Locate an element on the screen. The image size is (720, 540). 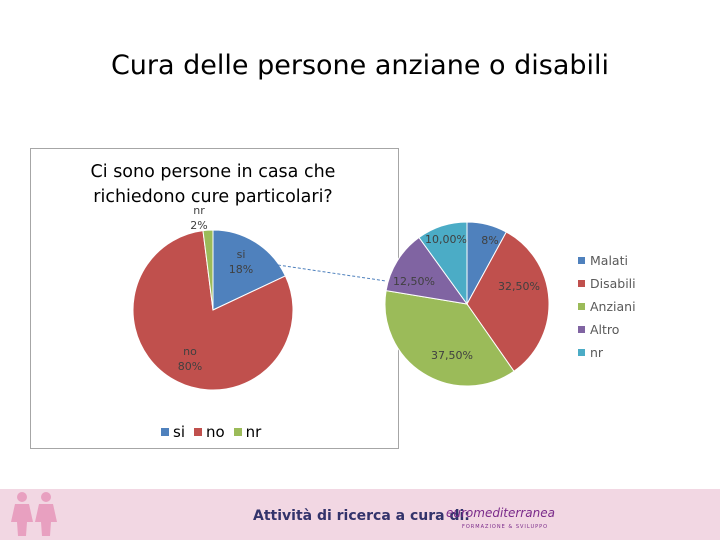
legend-item-disabili: Disabili is located at coordinates (607, 283).